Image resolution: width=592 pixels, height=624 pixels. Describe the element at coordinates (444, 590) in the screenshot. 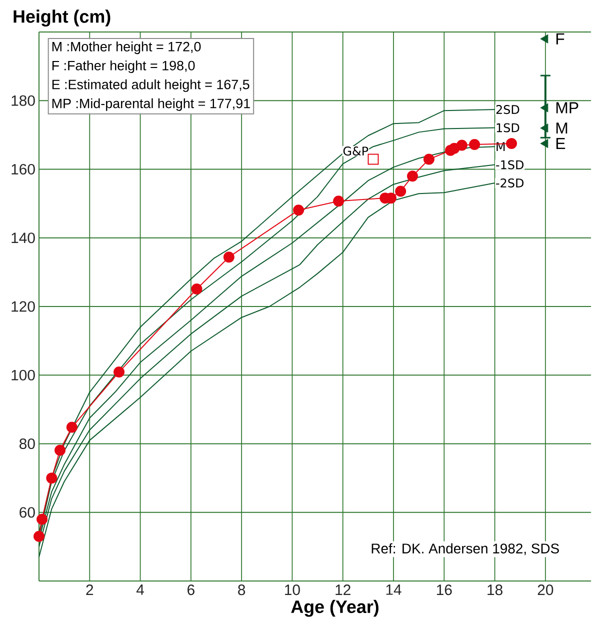

I see `x-tick-label: 16` at that location.